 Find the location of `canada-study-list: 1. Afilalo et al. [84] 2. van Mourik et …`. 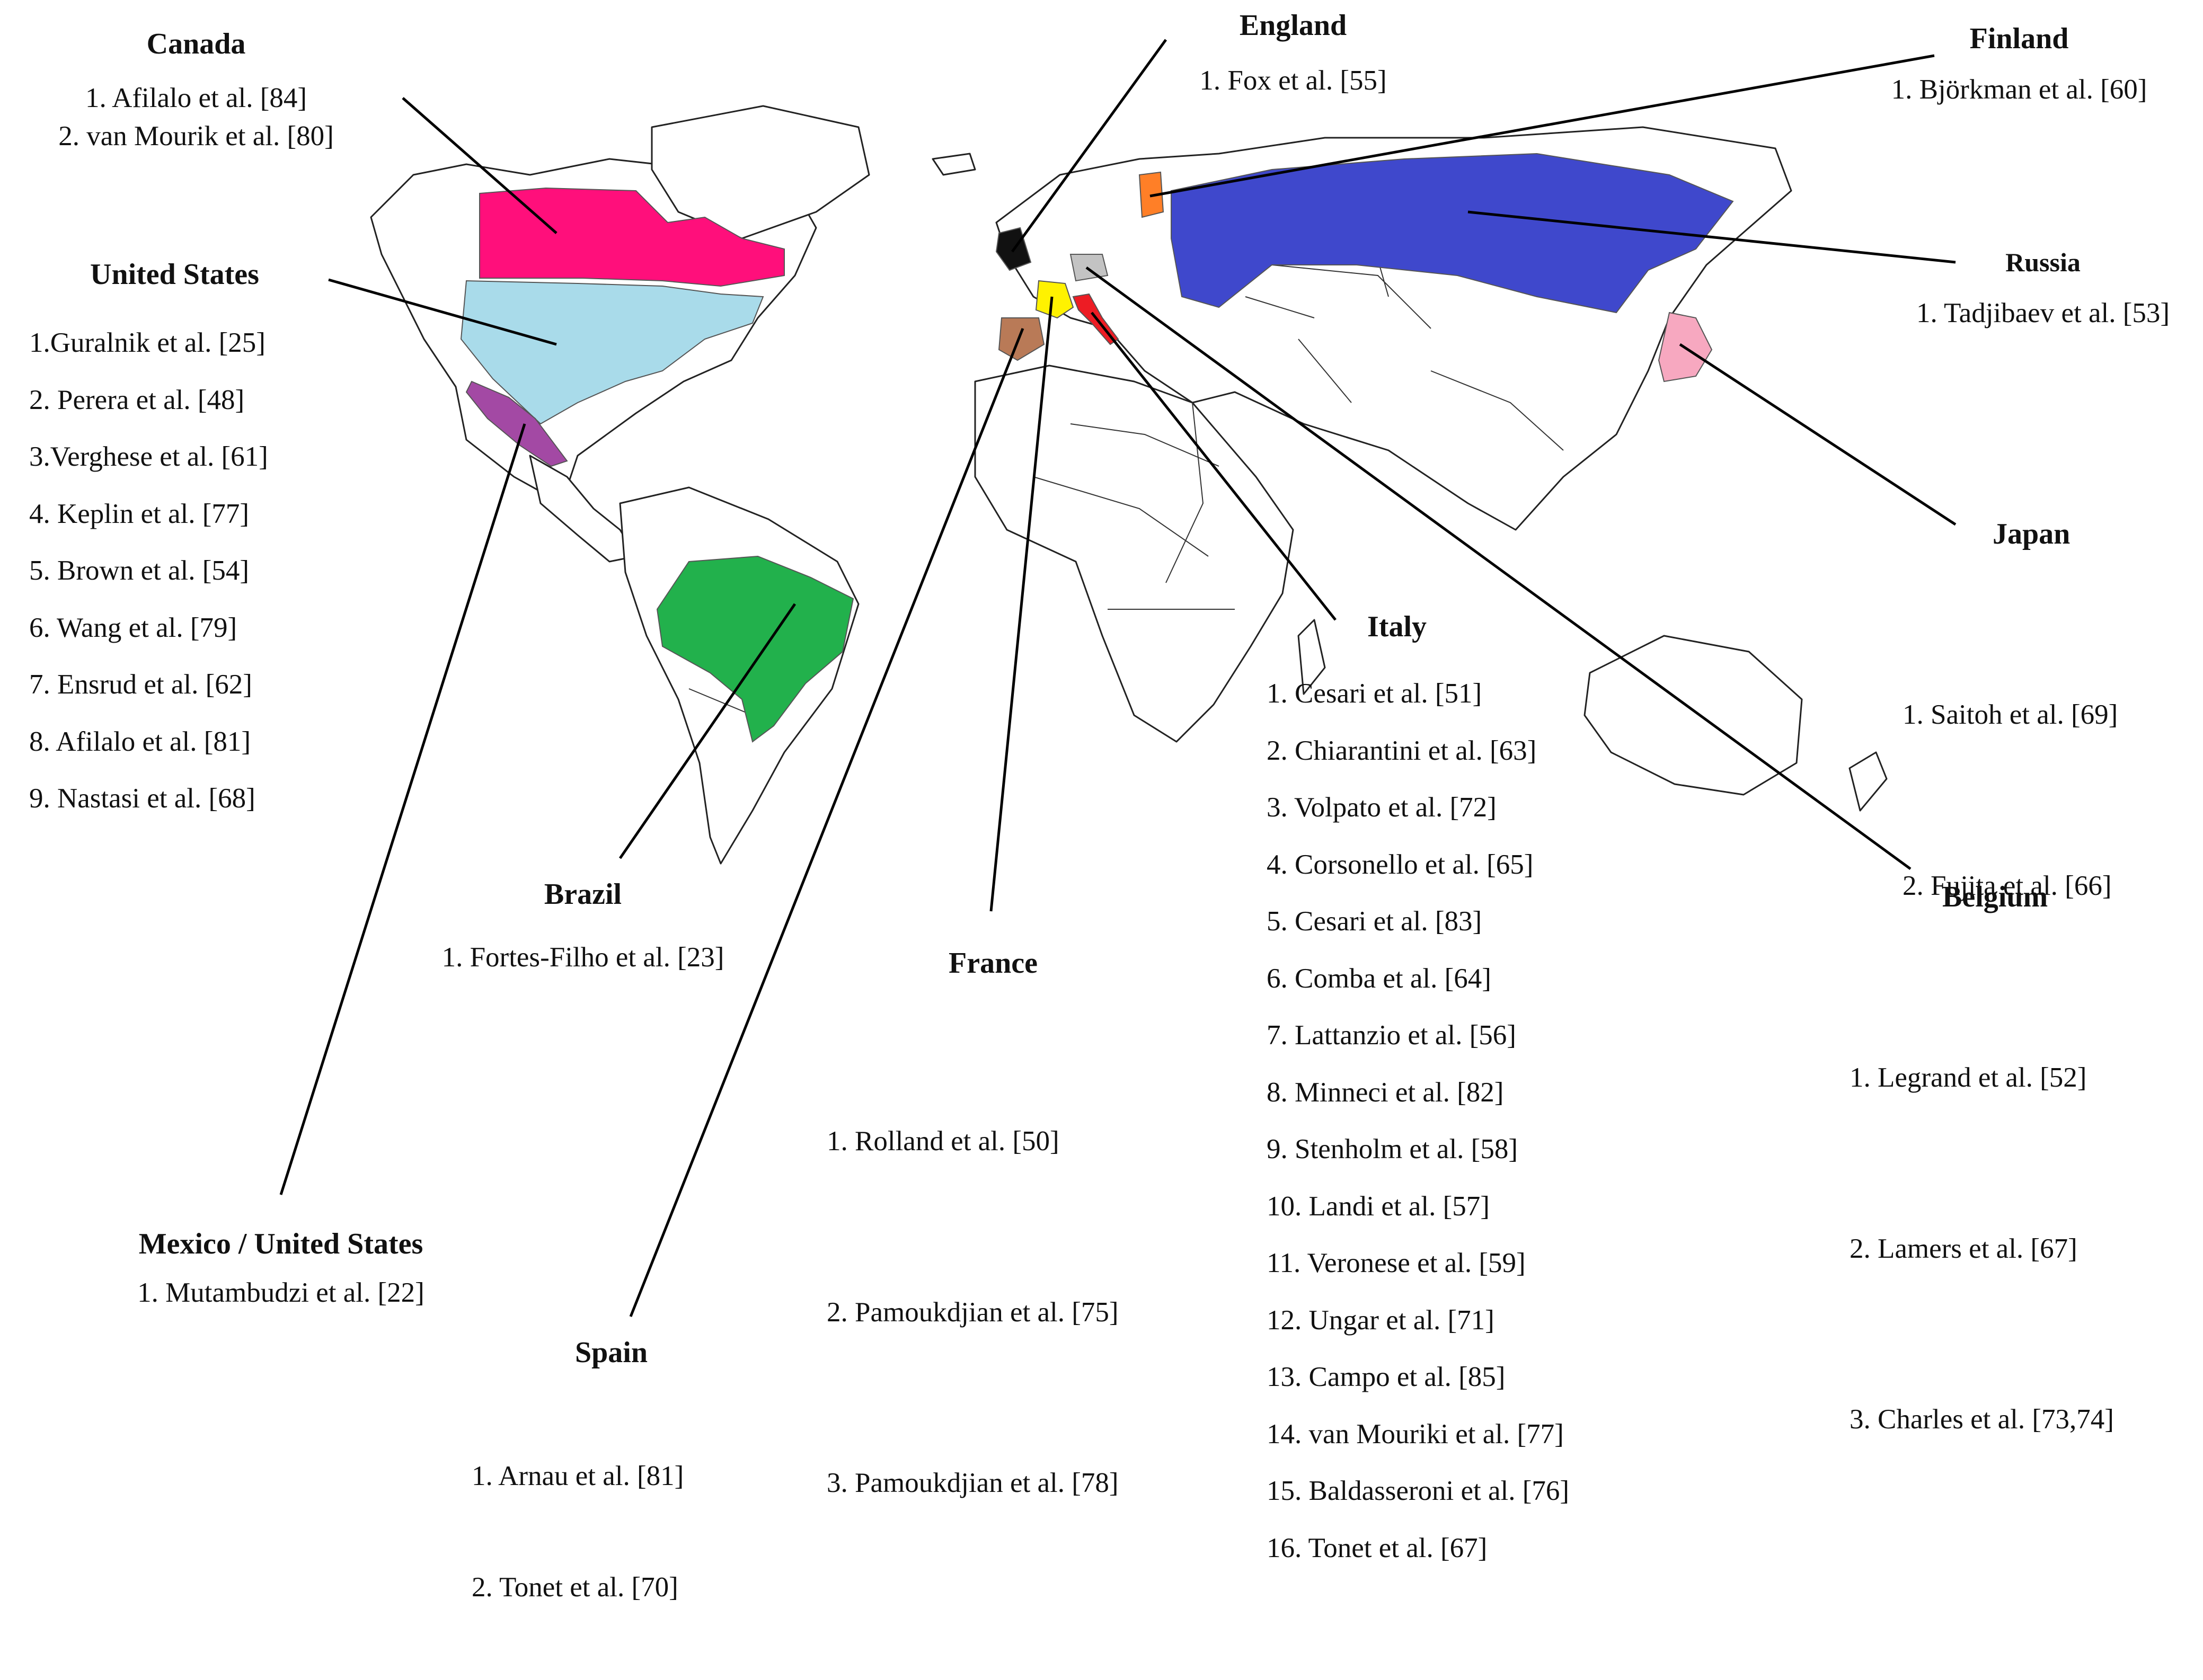

canada-study-list: 1. Afilalo et al. [84] 2. van Mourik et … is located at coordinates (196, 117).